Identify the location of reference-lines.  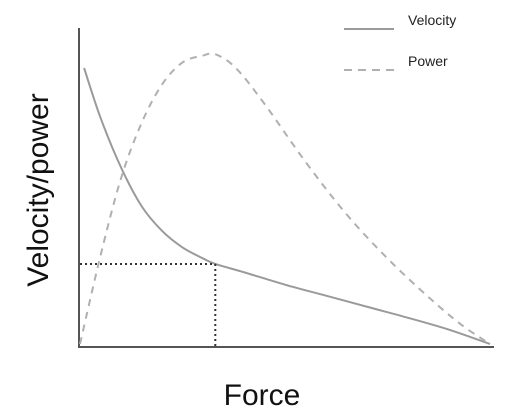
(148, 304).